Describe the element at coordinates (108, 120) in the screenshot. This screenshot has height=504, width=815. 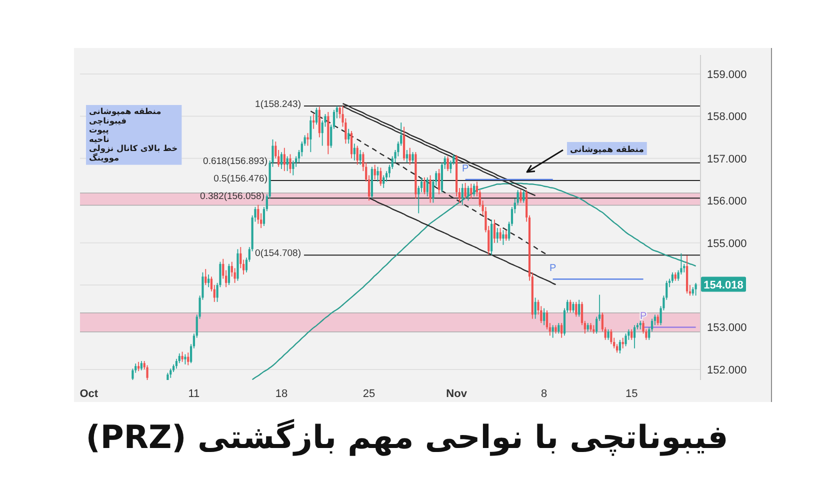
I see `annotation: فیبوناچی` at that location.